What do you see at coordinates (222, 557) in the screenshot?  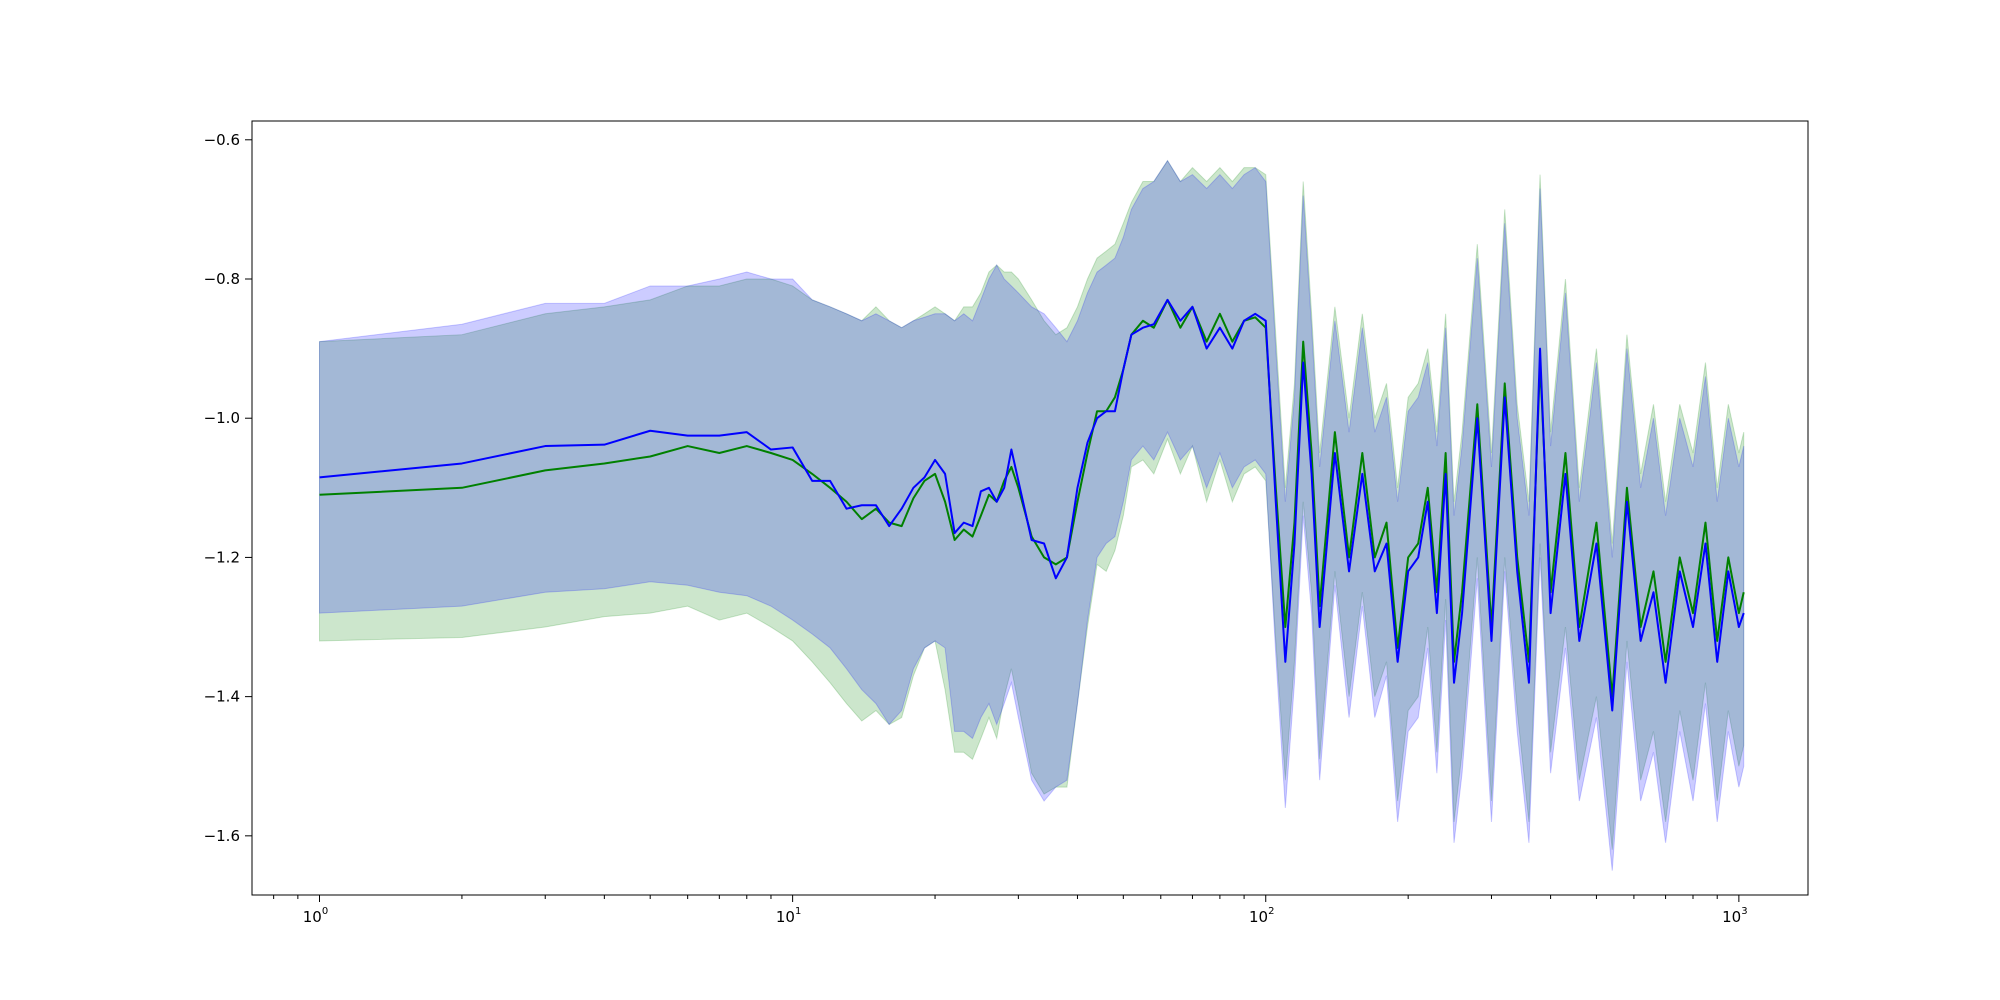 I see `y-tick-label: −1.2` at bounding box center [222, 557].